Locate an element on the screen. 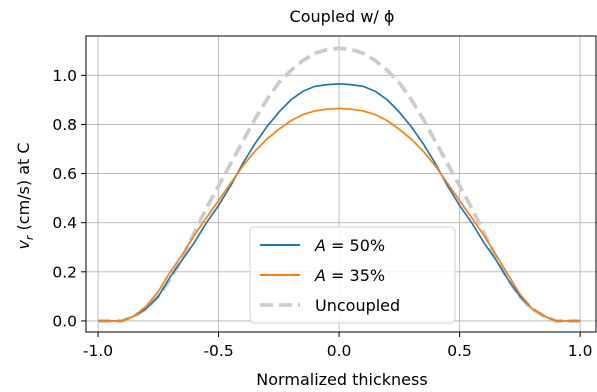 This screenshot has width=597, height=392. legend-label-a-35: A = 35% is located at coordinates (349, 275).